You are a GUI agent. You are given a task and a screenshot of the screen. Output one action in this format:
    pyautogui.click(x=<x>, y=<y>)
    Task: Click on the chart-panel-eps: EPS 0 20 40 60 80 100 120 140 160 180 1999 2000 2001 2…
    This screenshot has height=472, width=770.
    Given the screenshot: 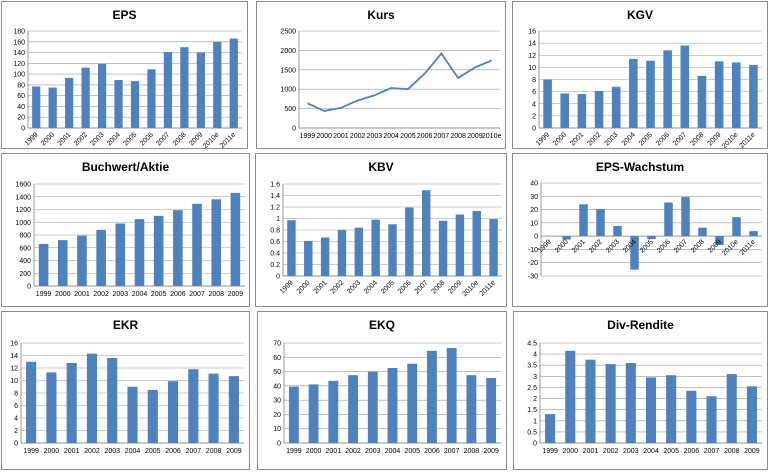 What is the action you would take?
    pyautogui.click(x=124, y=75)
    